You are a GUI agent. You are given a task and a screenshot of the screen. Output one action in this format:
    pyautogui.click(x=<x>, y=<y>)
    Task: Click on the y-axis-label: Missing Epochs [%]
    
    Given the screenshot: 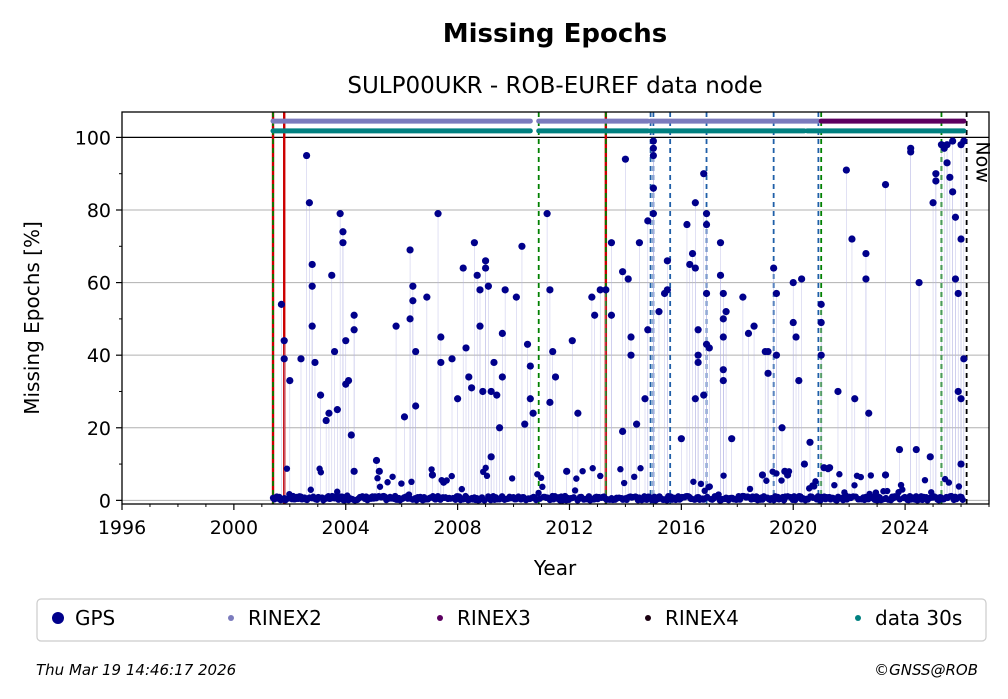 What is the action you would take?
    pyautogui.click(x=32, y=318)
    